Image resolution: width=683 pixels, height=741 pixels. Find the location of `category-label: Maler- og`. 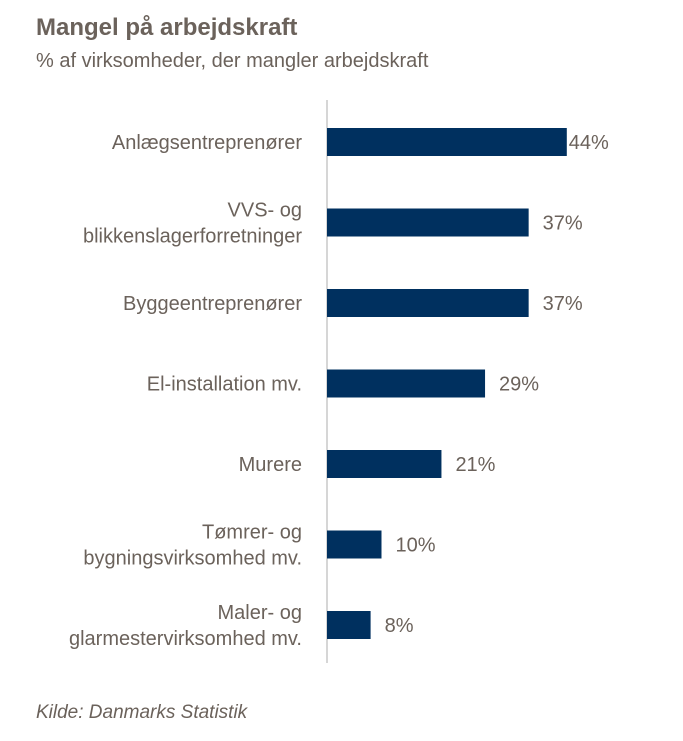

category-label: Maler- og is located at coordinates (260, 613).